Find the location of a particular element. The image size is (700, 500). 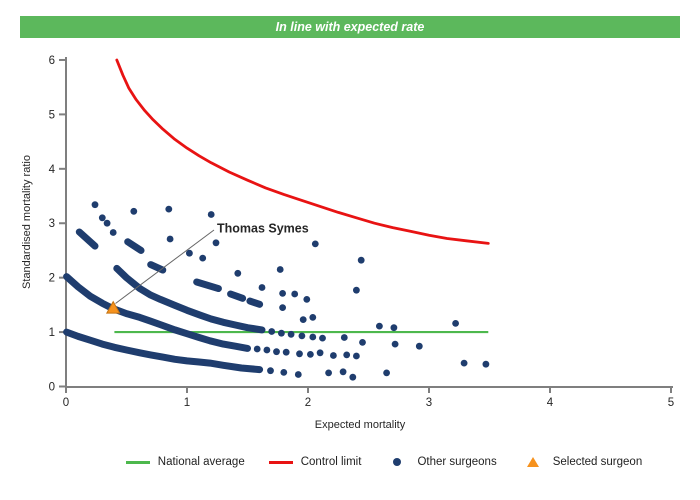

legend-item-other-surgeons: Other surgeons is located at coordinates (441, 462).